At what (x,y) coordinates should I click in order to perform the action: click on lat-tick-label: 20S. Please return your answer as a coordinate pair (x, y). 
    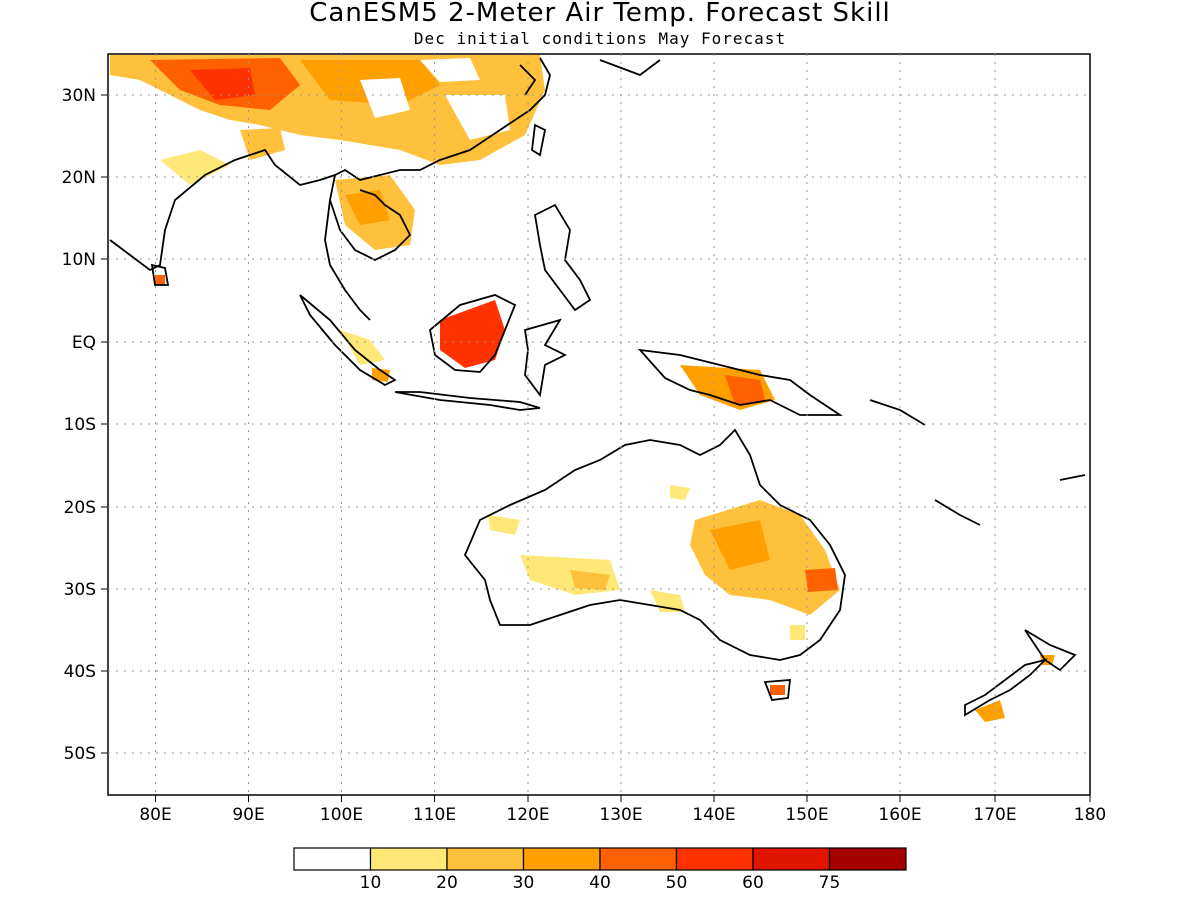
    Looking at the image, I should click on (80, 508).